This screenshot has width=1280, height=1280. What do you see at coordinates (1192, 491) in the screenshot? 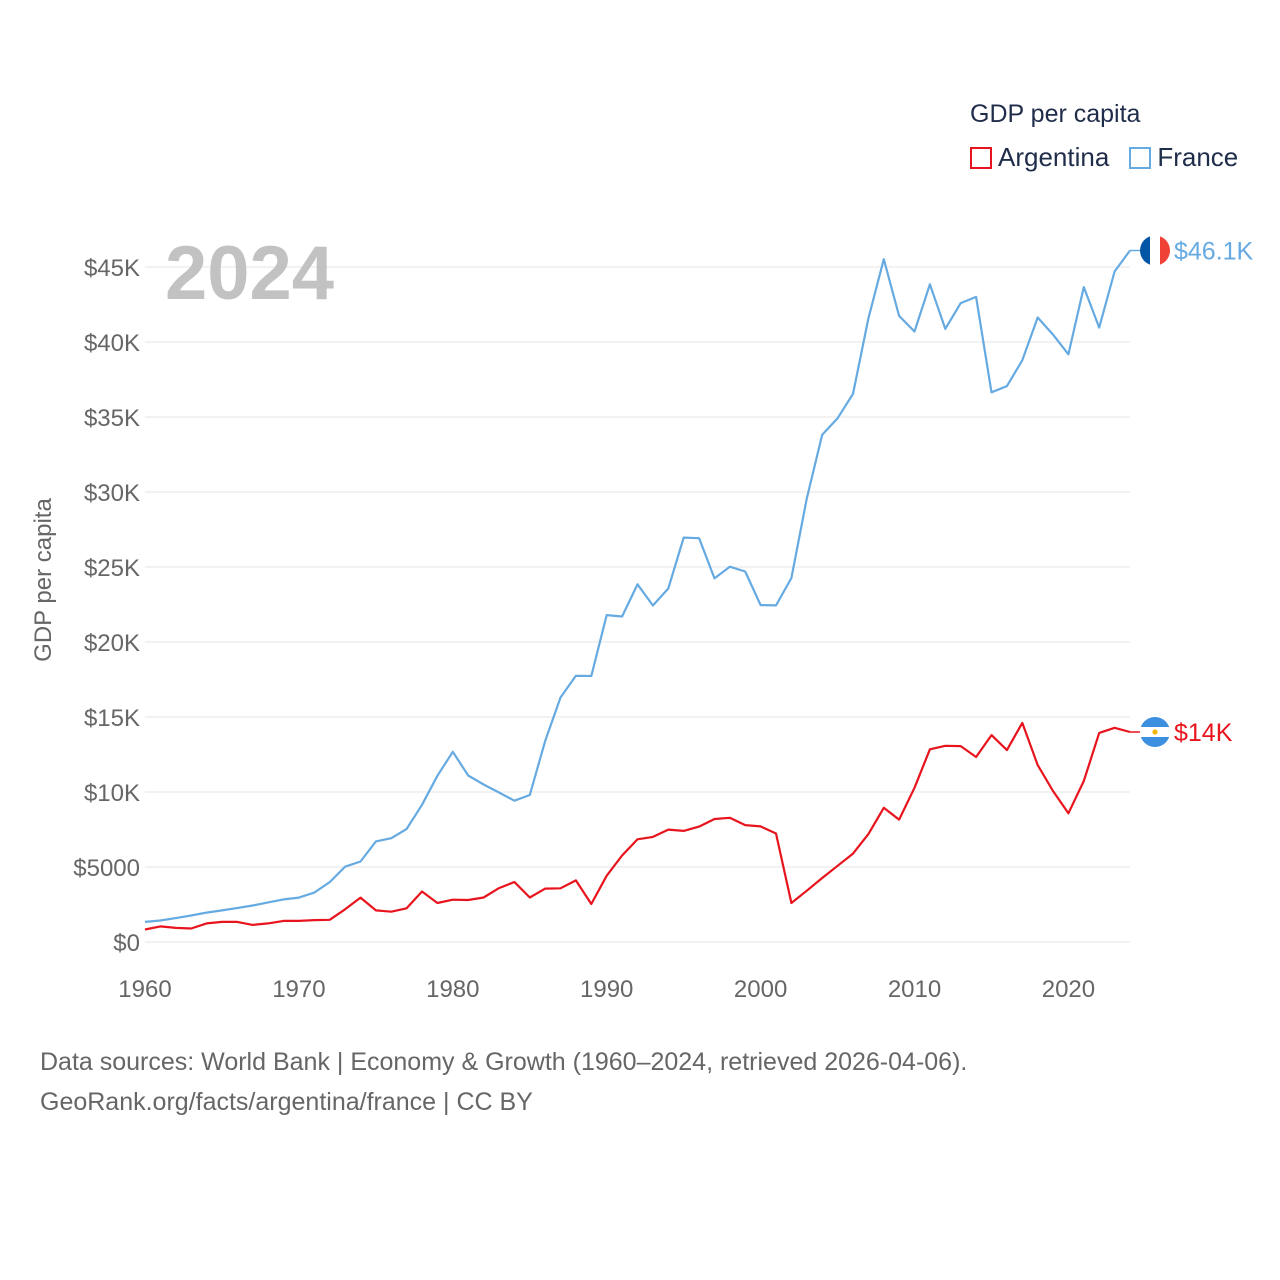
I see `series-end-labels: $46.1K $14K` at bounding box center [1192, 491].